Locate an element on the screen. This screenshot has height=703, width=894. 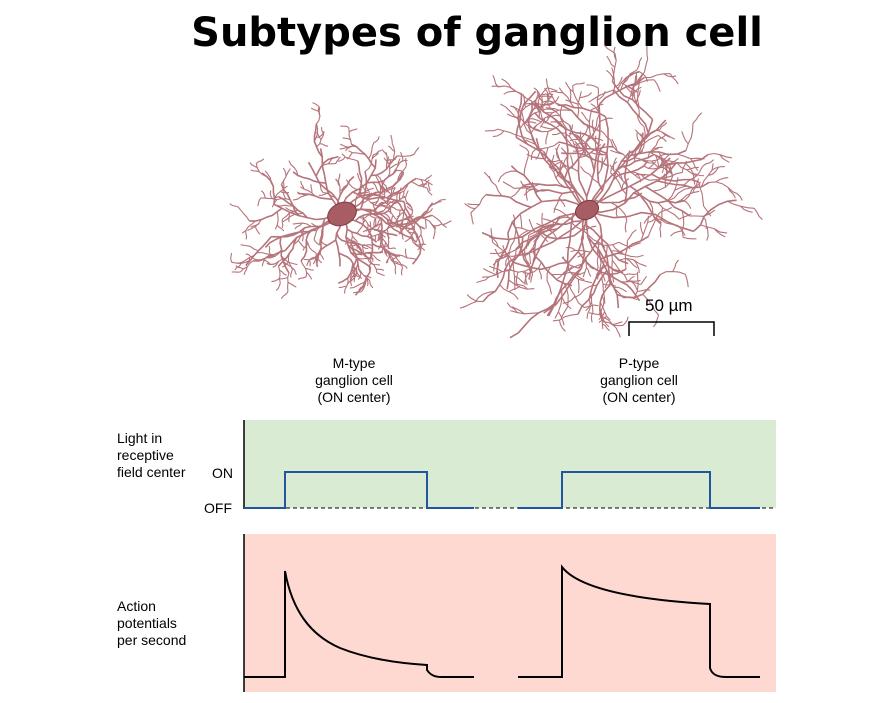
action-row-label: Action potentials per second is located at coordinates (151, 623).